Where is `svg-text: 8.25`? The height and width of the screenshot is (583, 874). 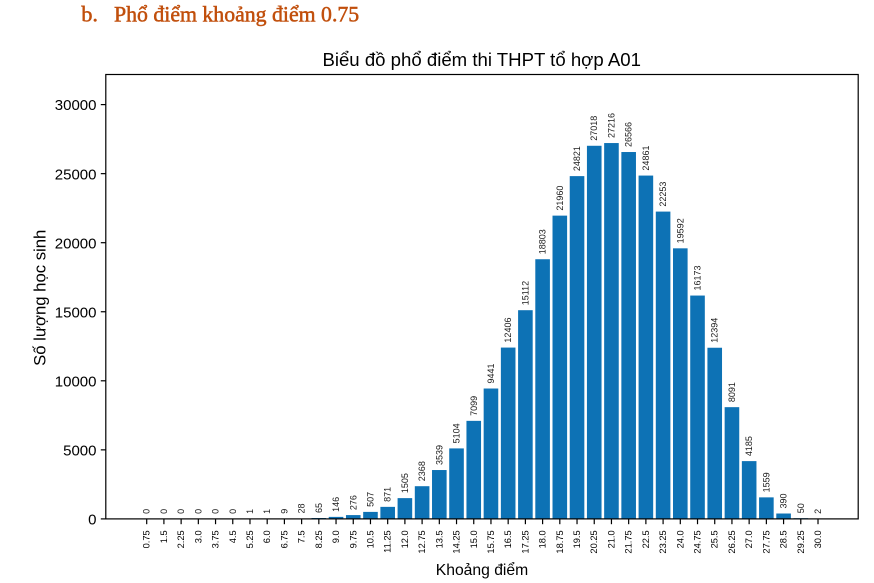
svg-text: 8.25 is located at coordinates (319, 539).